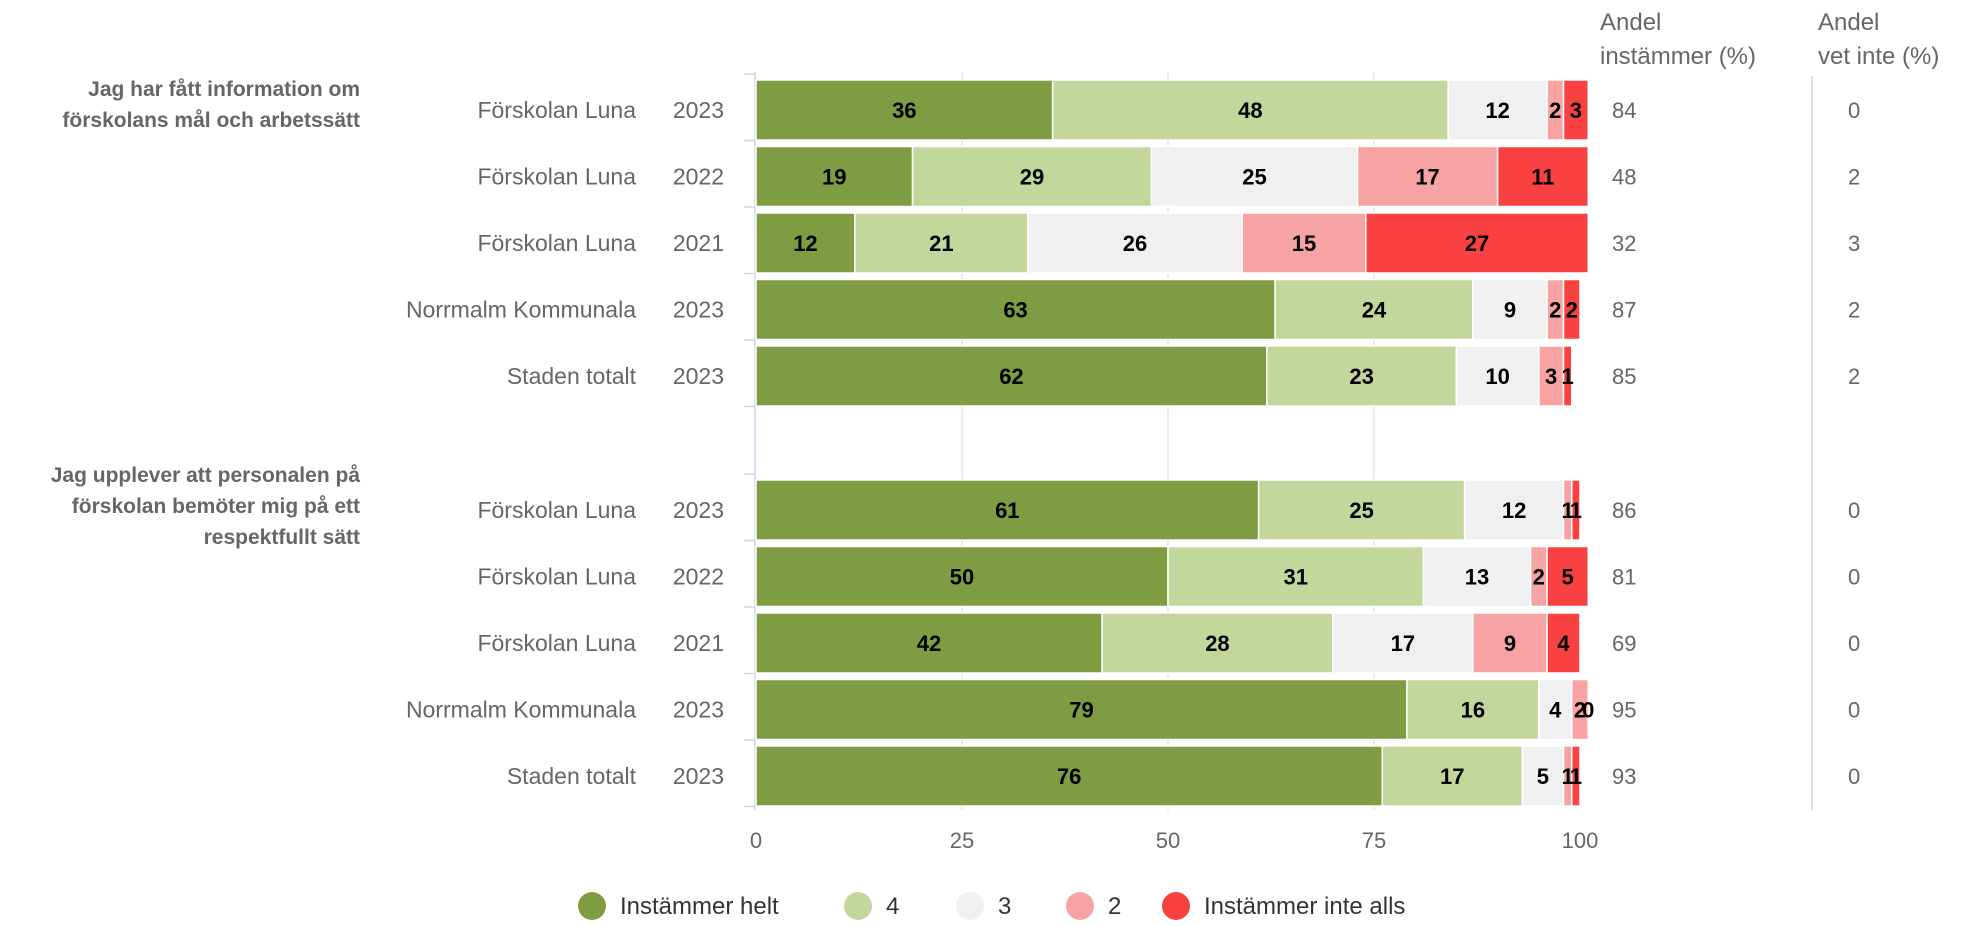 This screenshot has height=926, width=1968. What do you see at coordinates (1580, 840) in the screenshot?
I see `x-tick-label: 100` at bounding box center [1580, 840].